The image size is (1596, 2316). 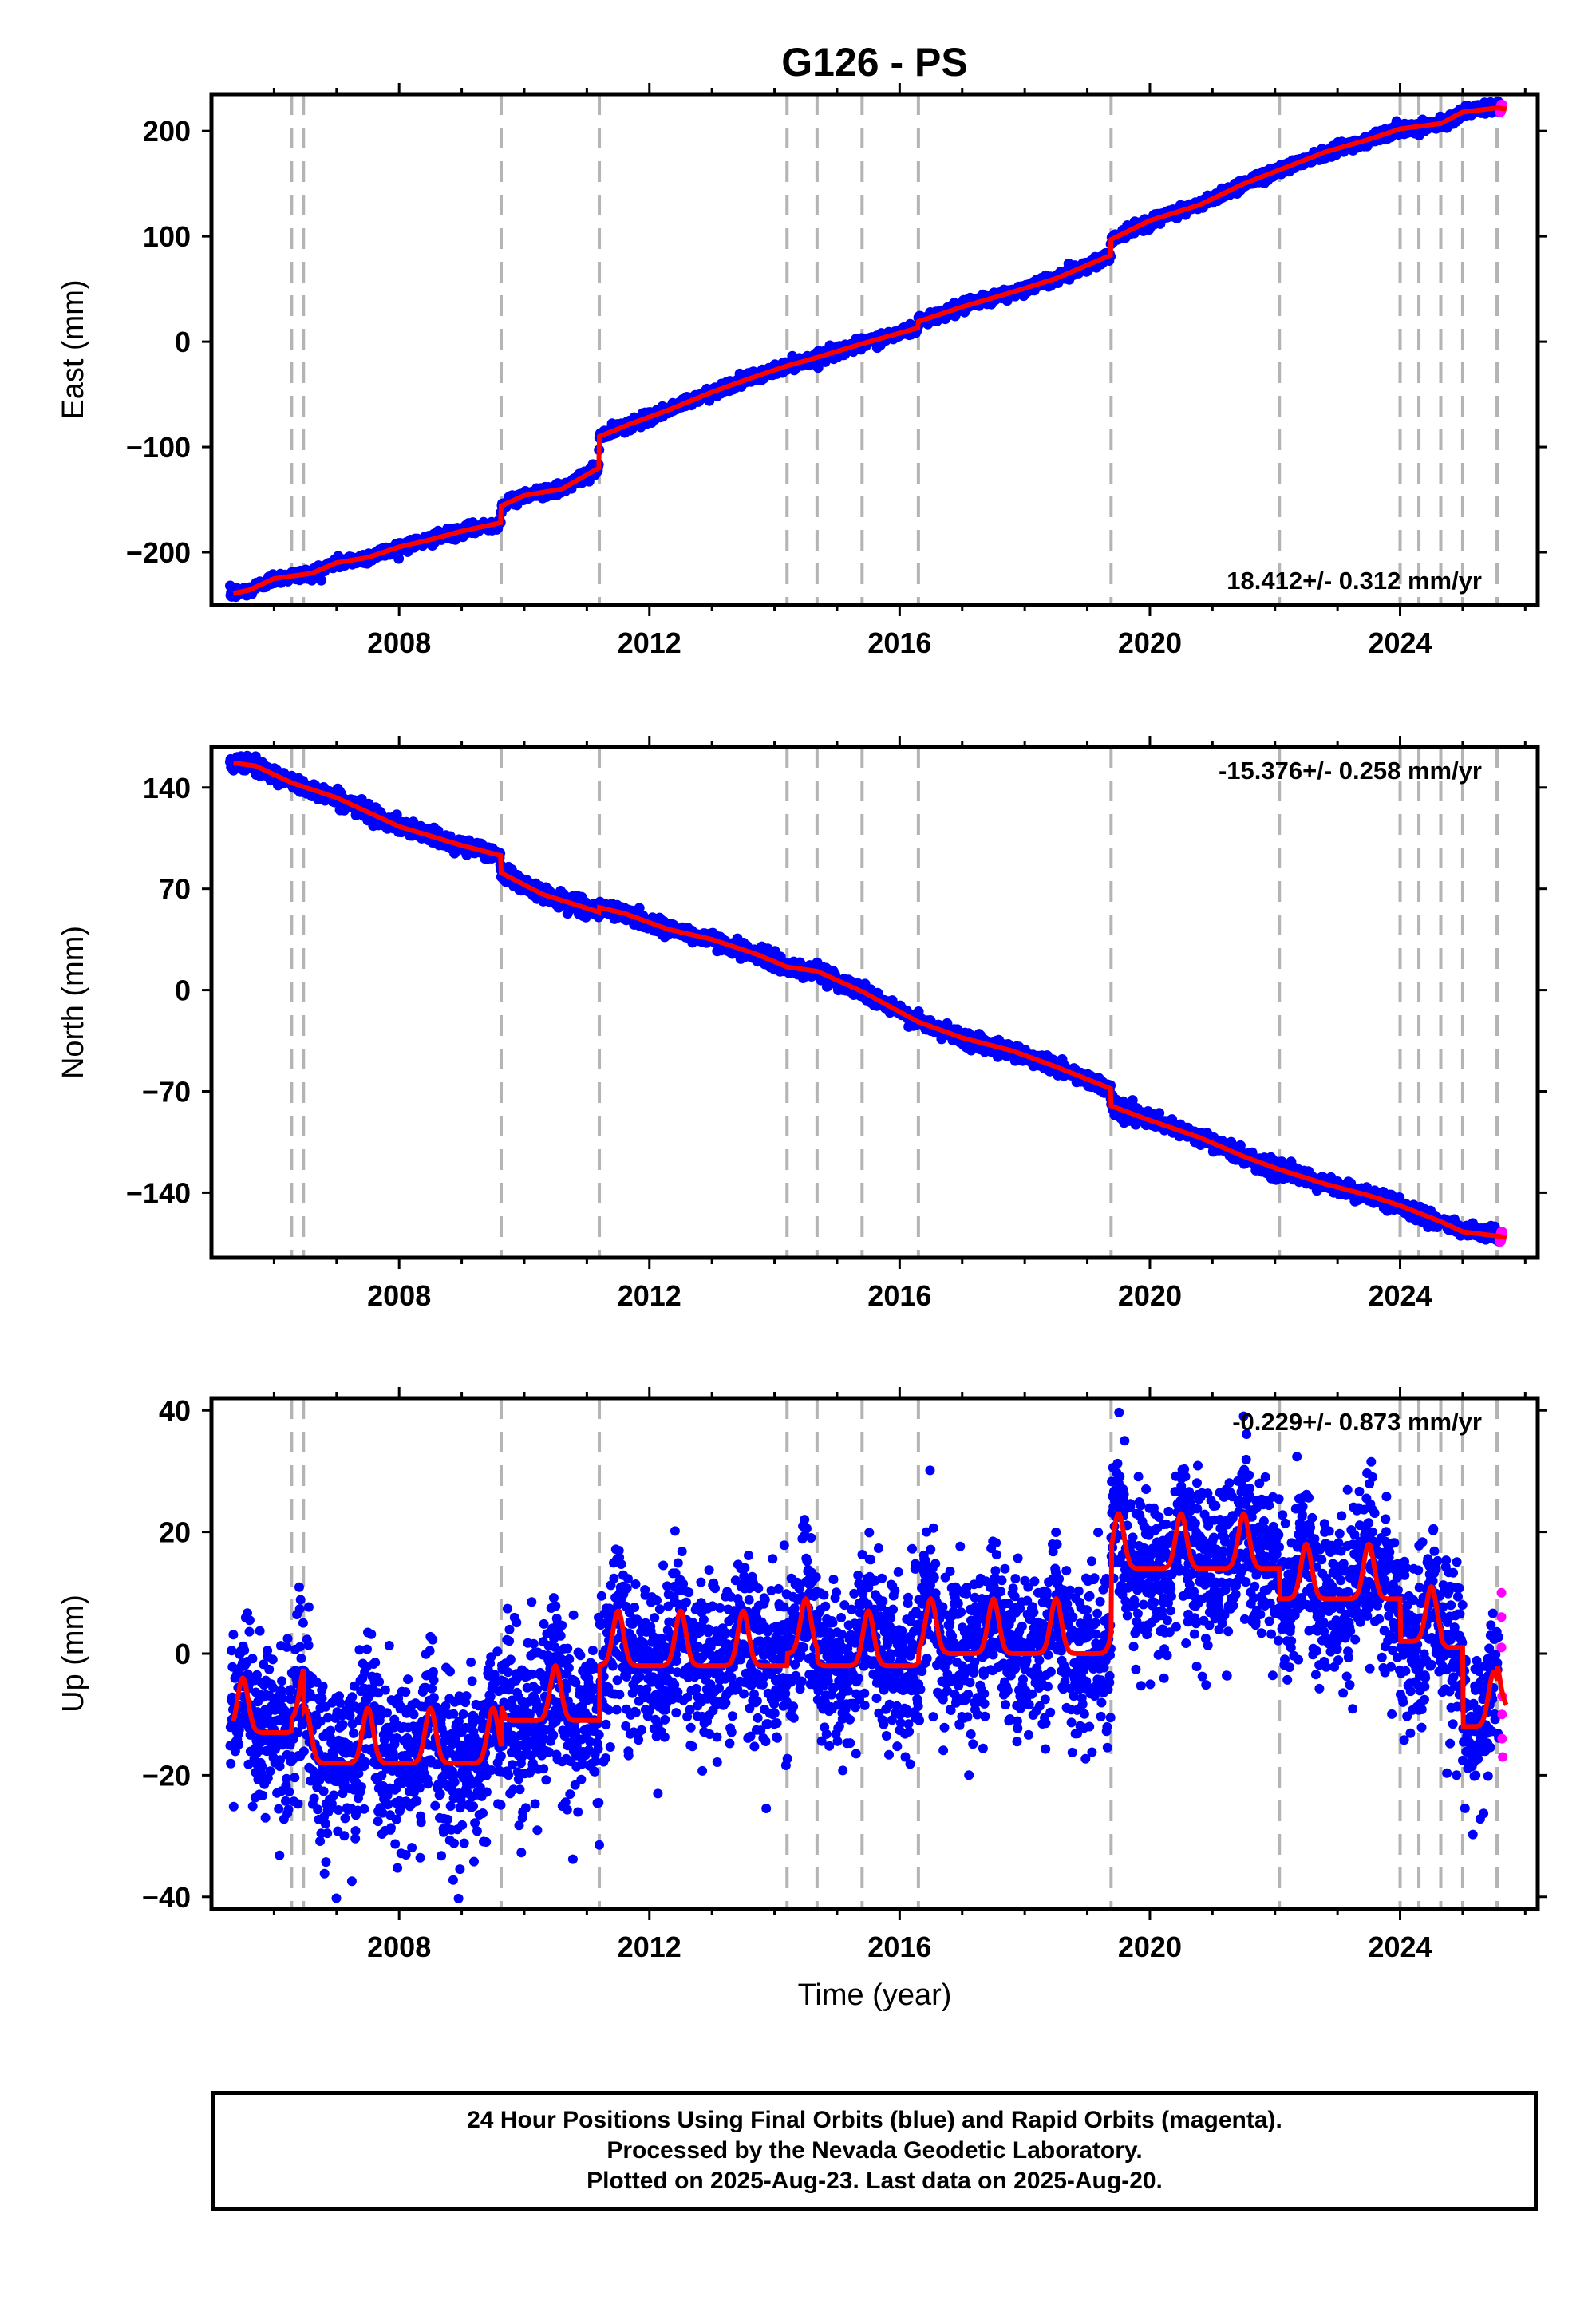 What do you see at coordinates (399, 642) in the screenshot?
I see `x-tick-label: 2008` at bounding box center [399, 642].